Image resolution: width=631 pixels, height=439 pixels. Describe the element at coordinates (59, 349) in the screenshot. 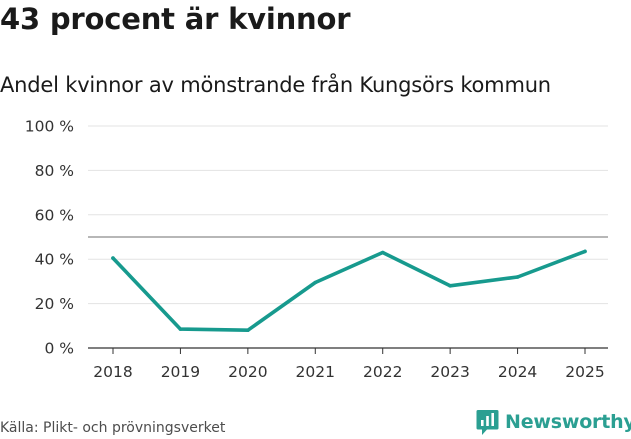

I see `y-tick-label: 0 %` at that location.